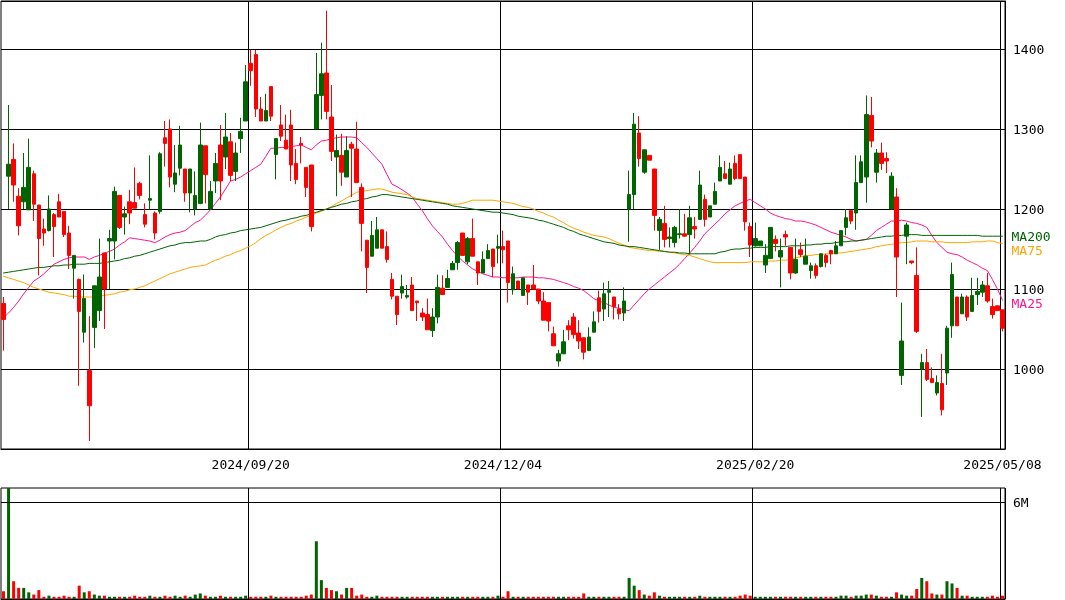  Describe the element at coordinates (1031, 236) in the screenshot. I see `series-label: MA200` at that location.